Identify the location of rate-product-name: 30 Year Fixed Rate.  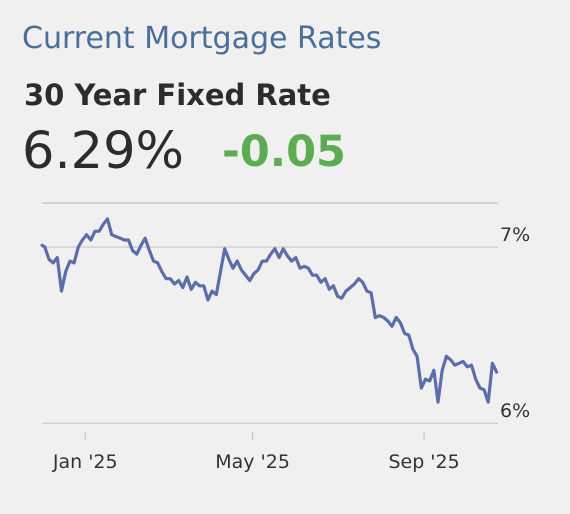
(177, 95).